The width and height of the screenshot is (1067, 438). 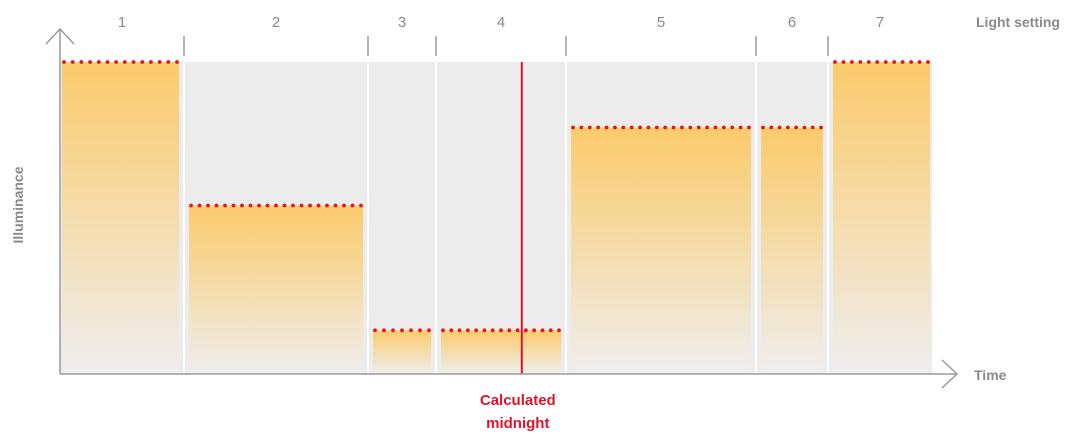 What do you see at coordinates (990, 375) in the screenshot?
I see `x-axis-label: Time` at bounding box center [990, 375].